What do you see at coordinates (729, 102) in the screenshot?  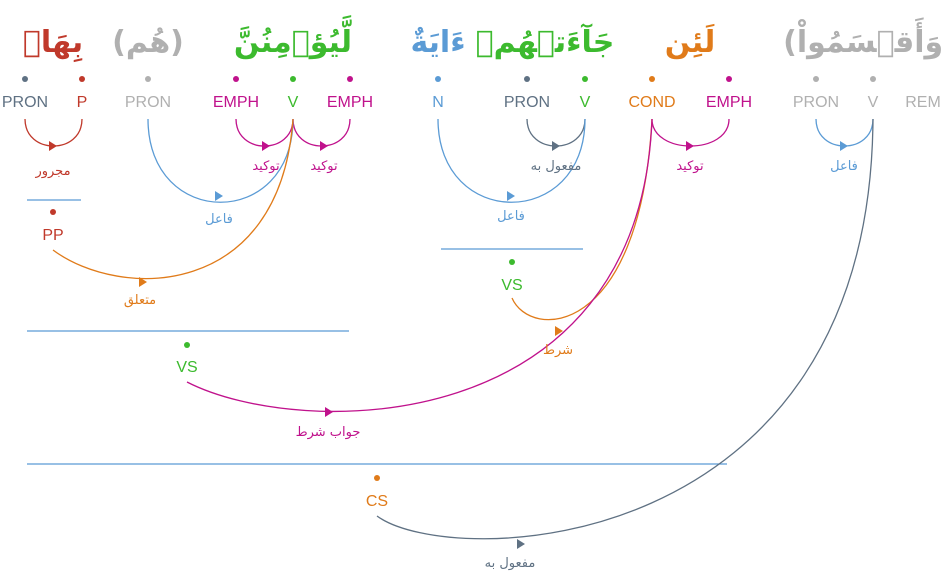 I see `tag-emph-3: EMPH` at bounding box center [729, 102].